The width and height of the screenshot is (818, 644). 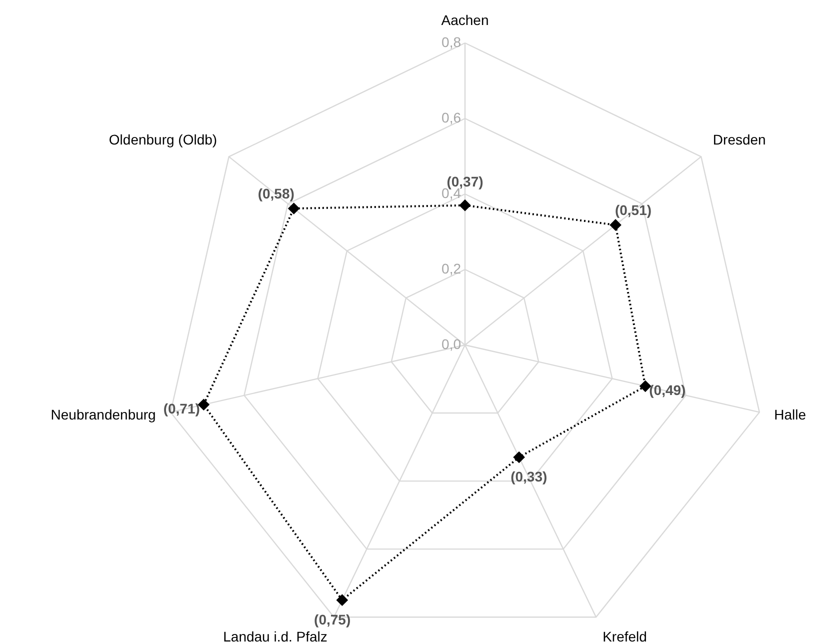 I want to click on data-label: (0,75), so click(x=332, y=619).